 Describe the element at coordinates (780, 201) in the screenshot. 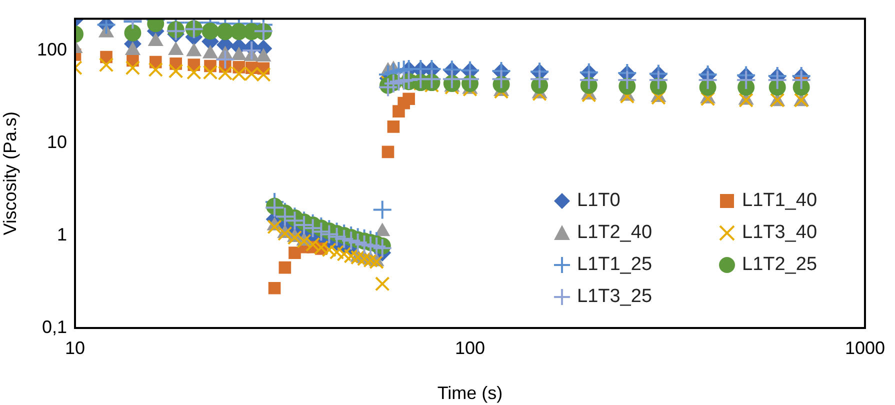

I see `legend-label: L1T1_40` at that location.